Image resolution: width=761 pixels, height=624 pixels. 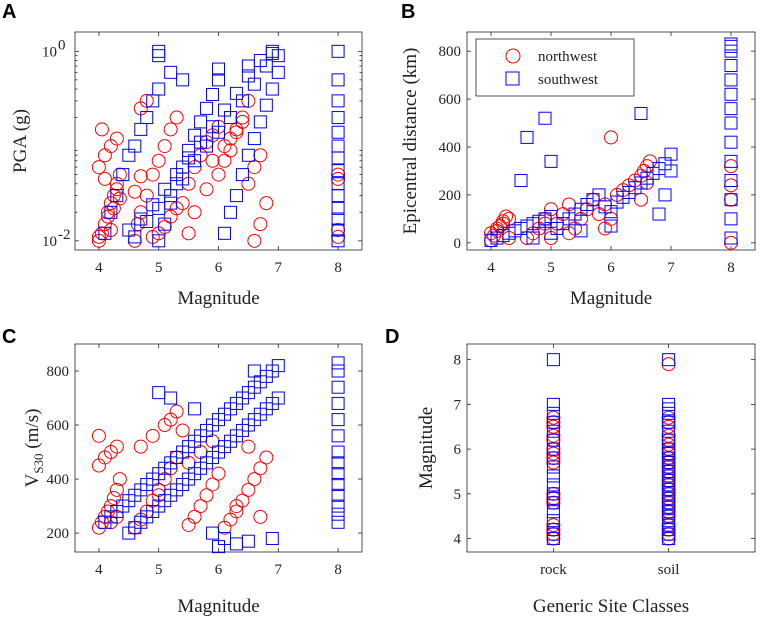 What do you see at coordinates (450, 52) in the screenshot?
I see `panel-b-ytick-label: 800` at bounding box center [450, 52].